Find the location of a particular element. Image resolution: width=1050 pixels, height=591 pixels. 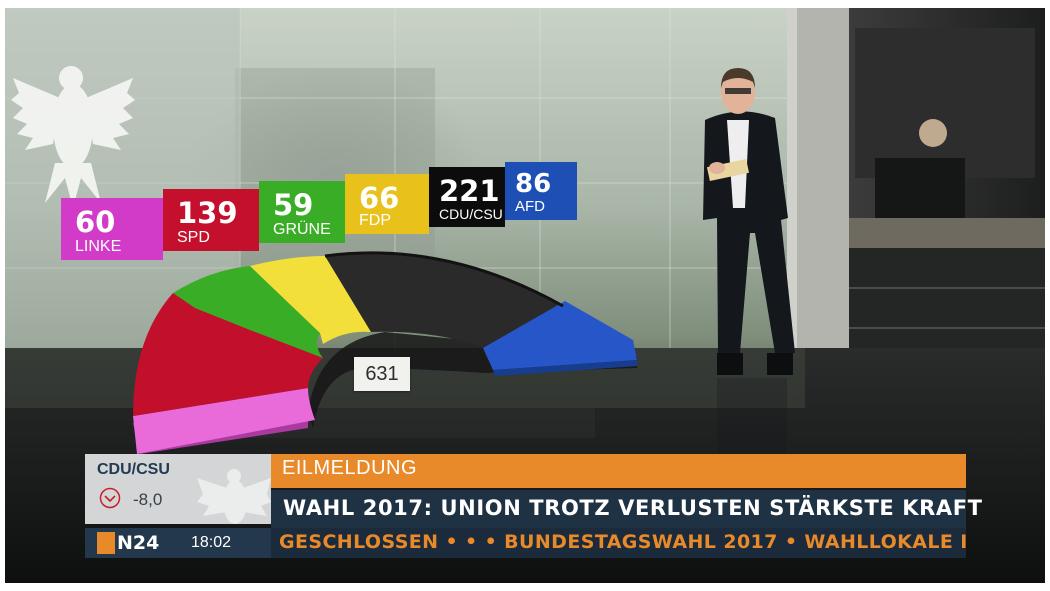

seat-segment-fdp is located at coordinates (310, 300).